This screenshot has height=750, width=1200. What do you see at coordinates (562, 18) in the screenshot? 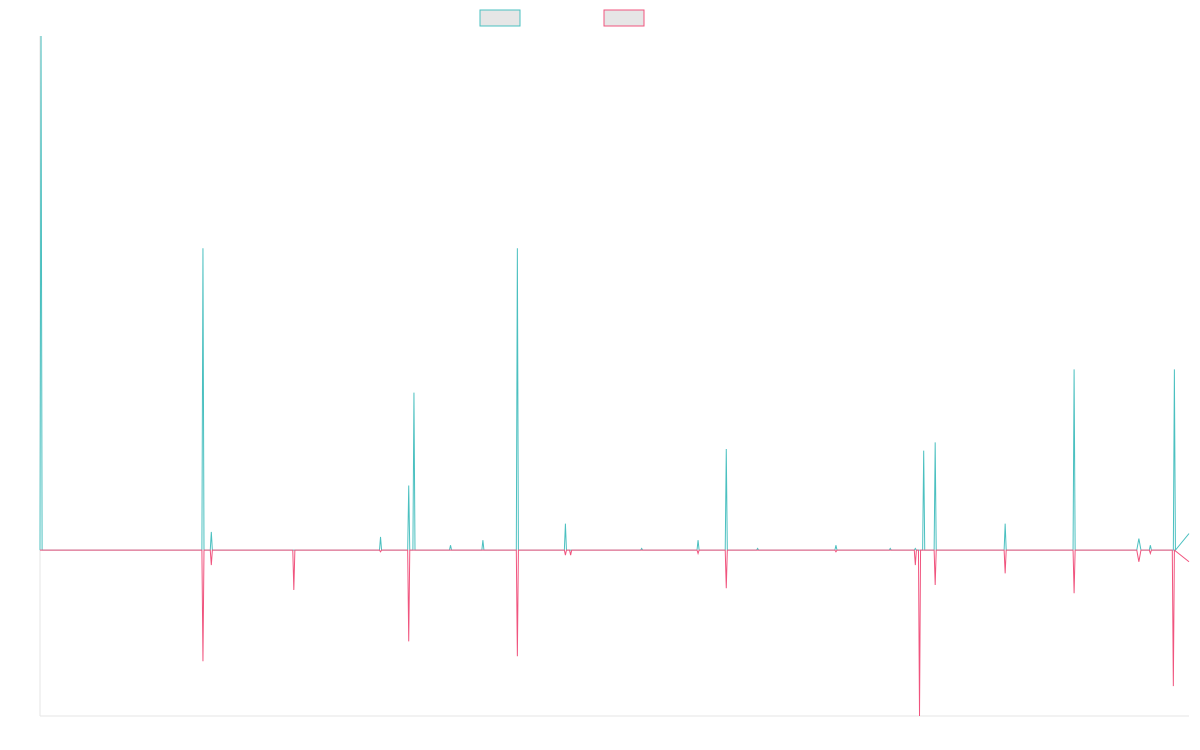
I see `legend` at bounding box center [562, 18].